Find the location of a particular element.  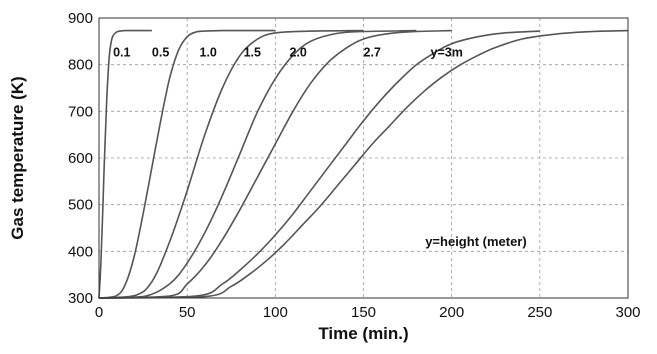

y-tick-label: 900 is located at coordinates (80, 18).